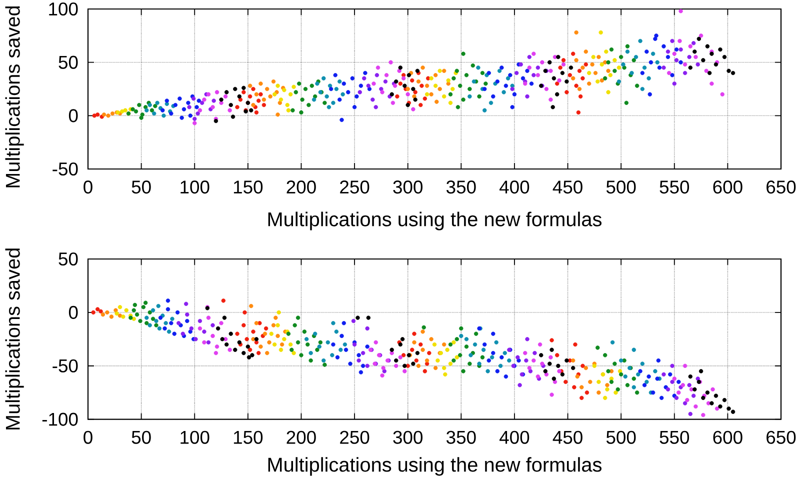 This screenshot has width=809, height=486. I want to click on y-tick-label: 100, so click(63, 9).